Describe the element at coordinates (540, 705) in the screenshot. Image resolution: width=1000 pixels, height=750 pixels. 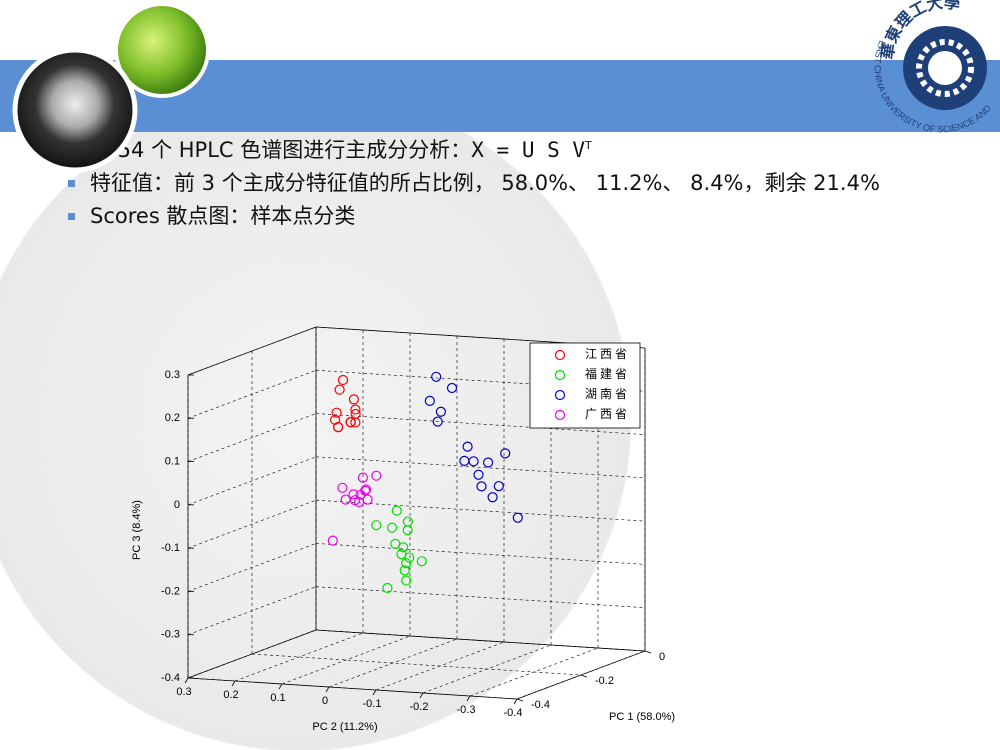
I see `x-tick-label: -0.4` at that location.